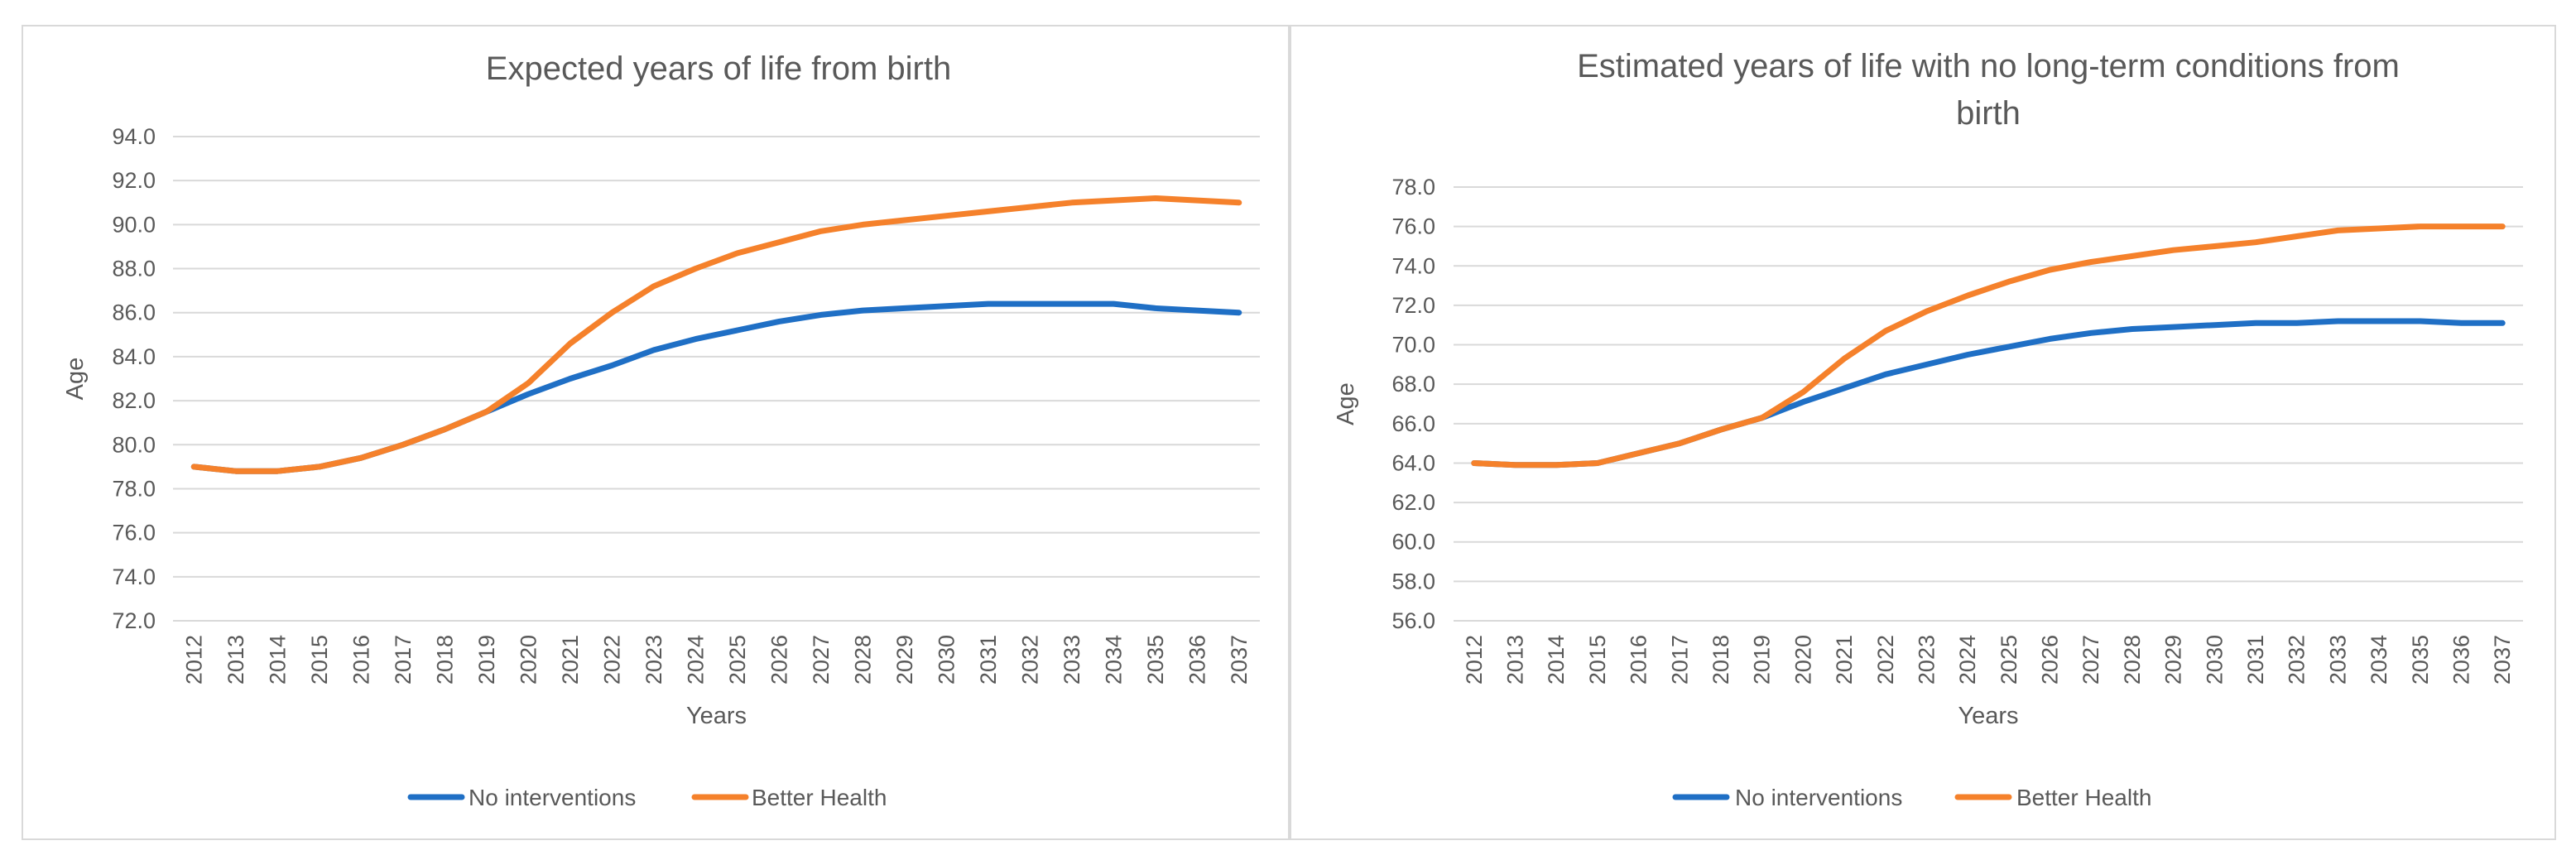 This screenshot has width=2576, height=860. What do you see at coordinates (134, 356) in the screenshot?
I see `y-tick-label: 84.0` at bounding box center [134, 356].